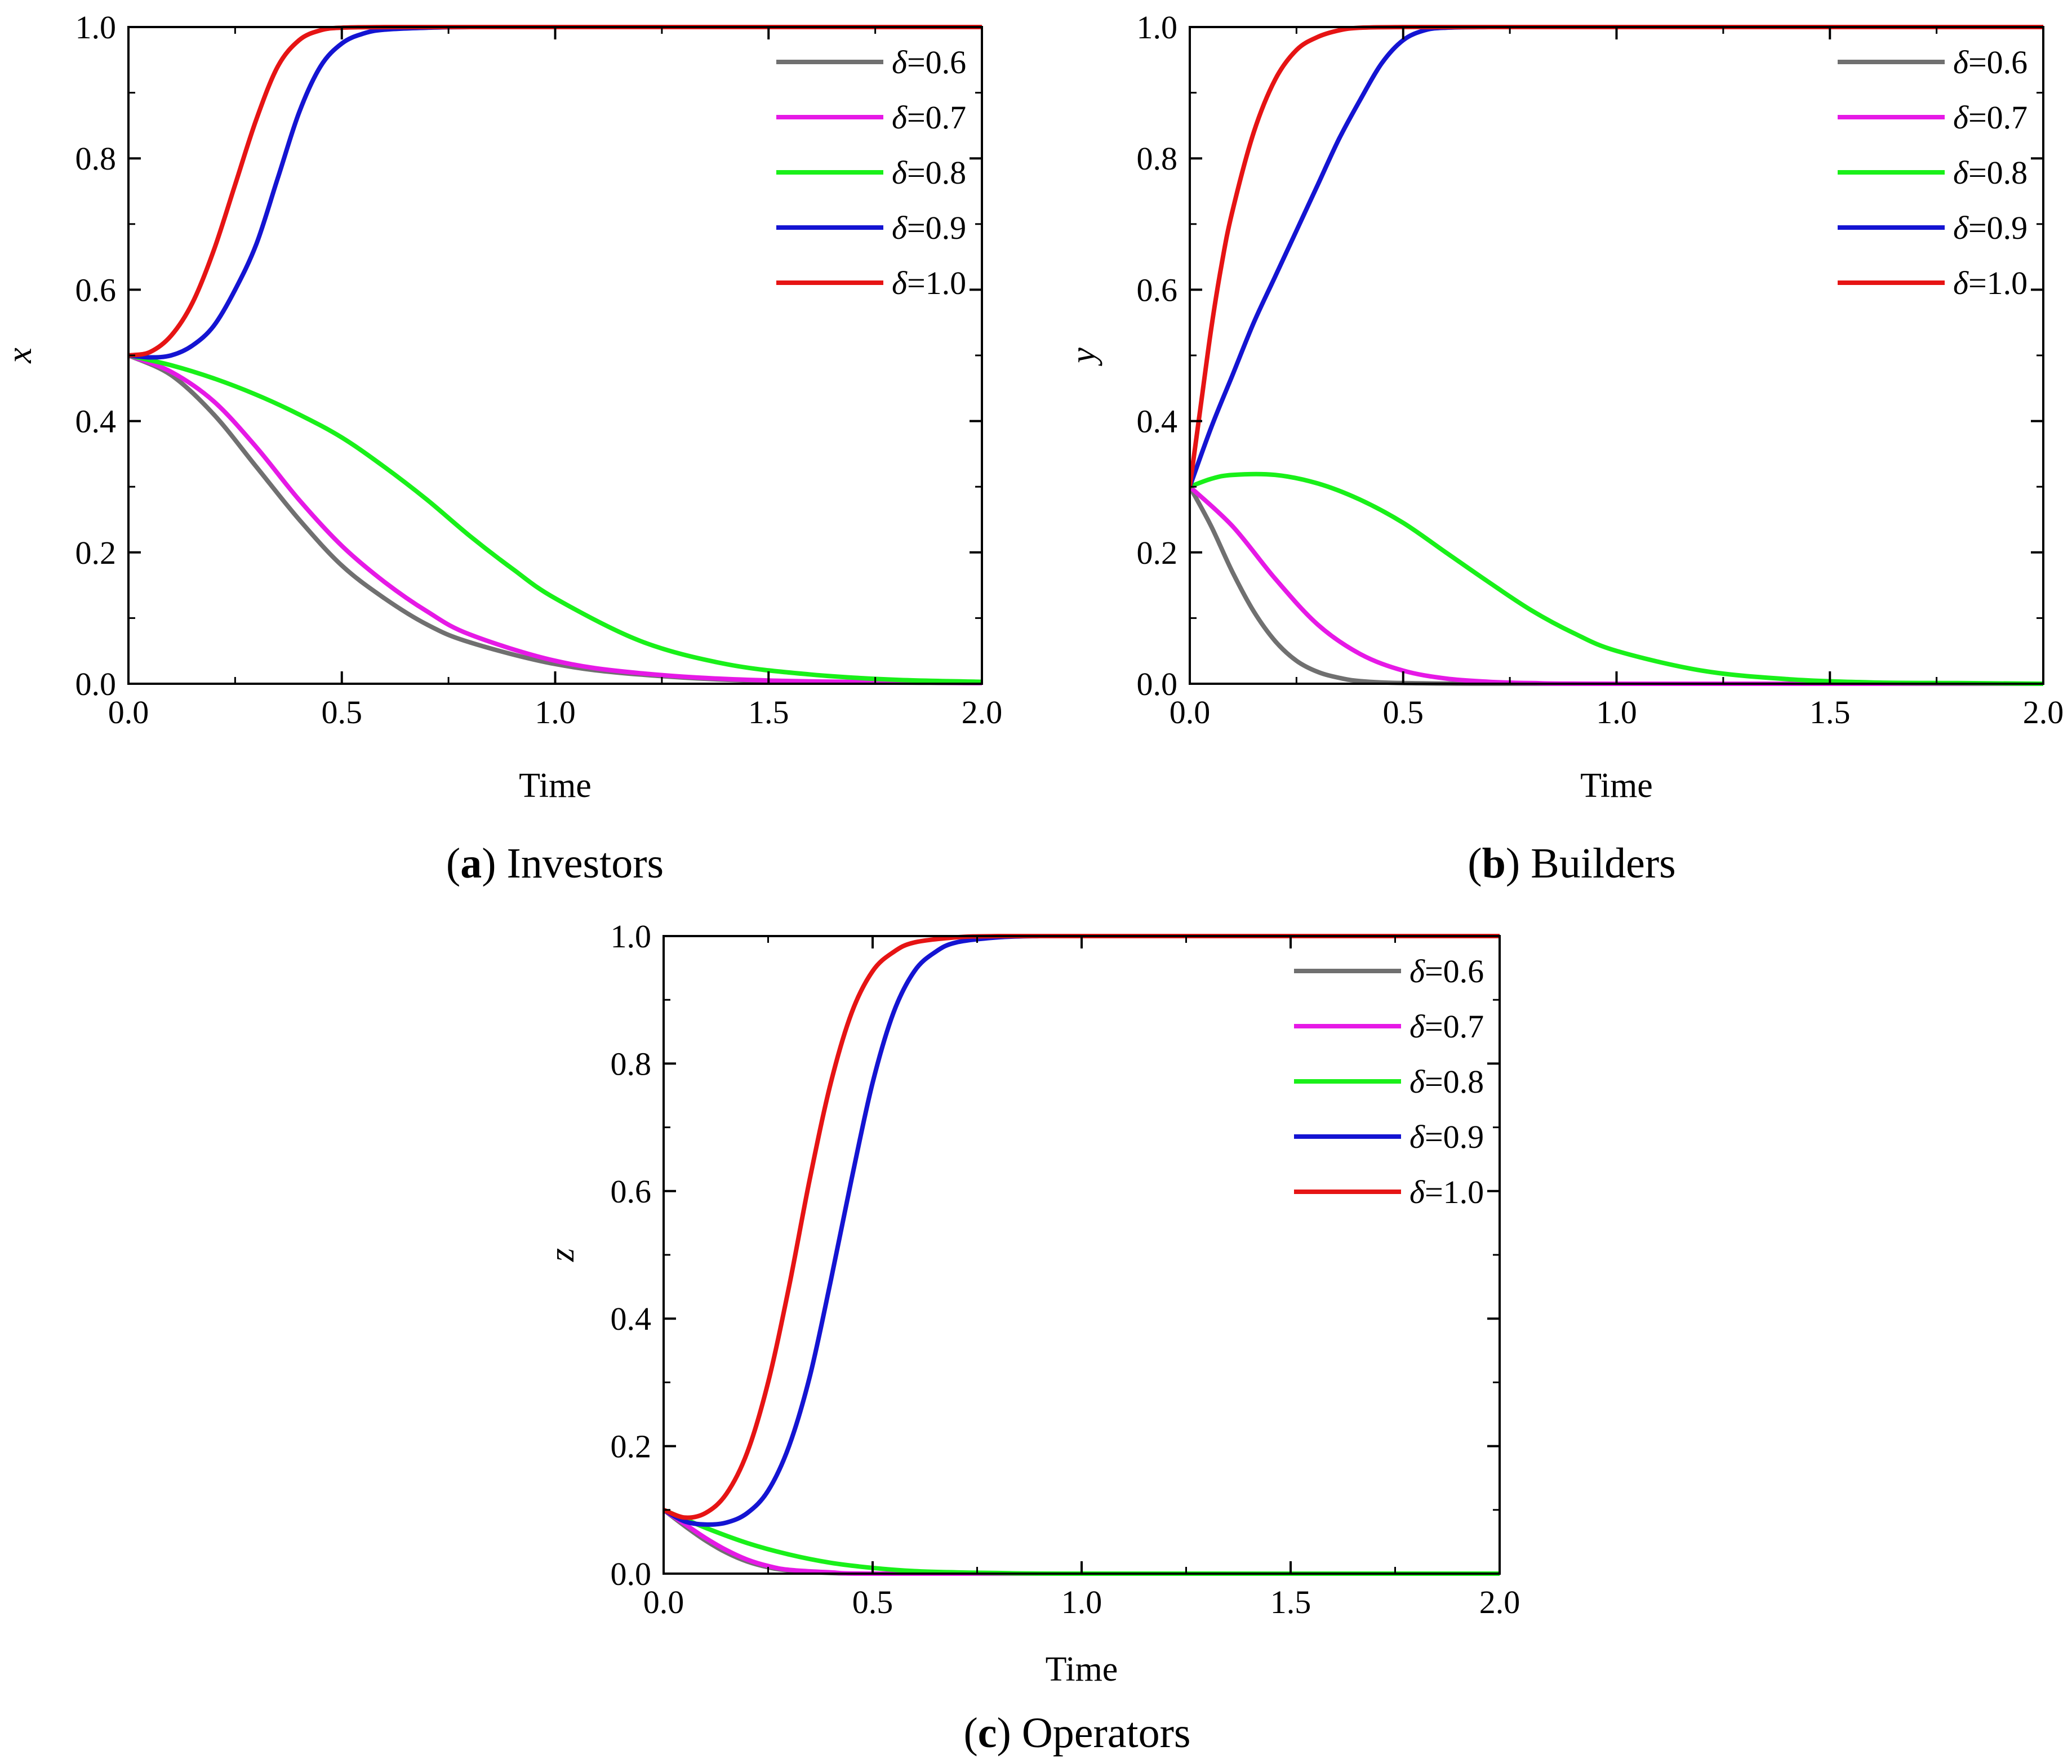  Describe the element at coordinates (1083, 357) in the screenshot. I see `y-axis-title: y` at that location.